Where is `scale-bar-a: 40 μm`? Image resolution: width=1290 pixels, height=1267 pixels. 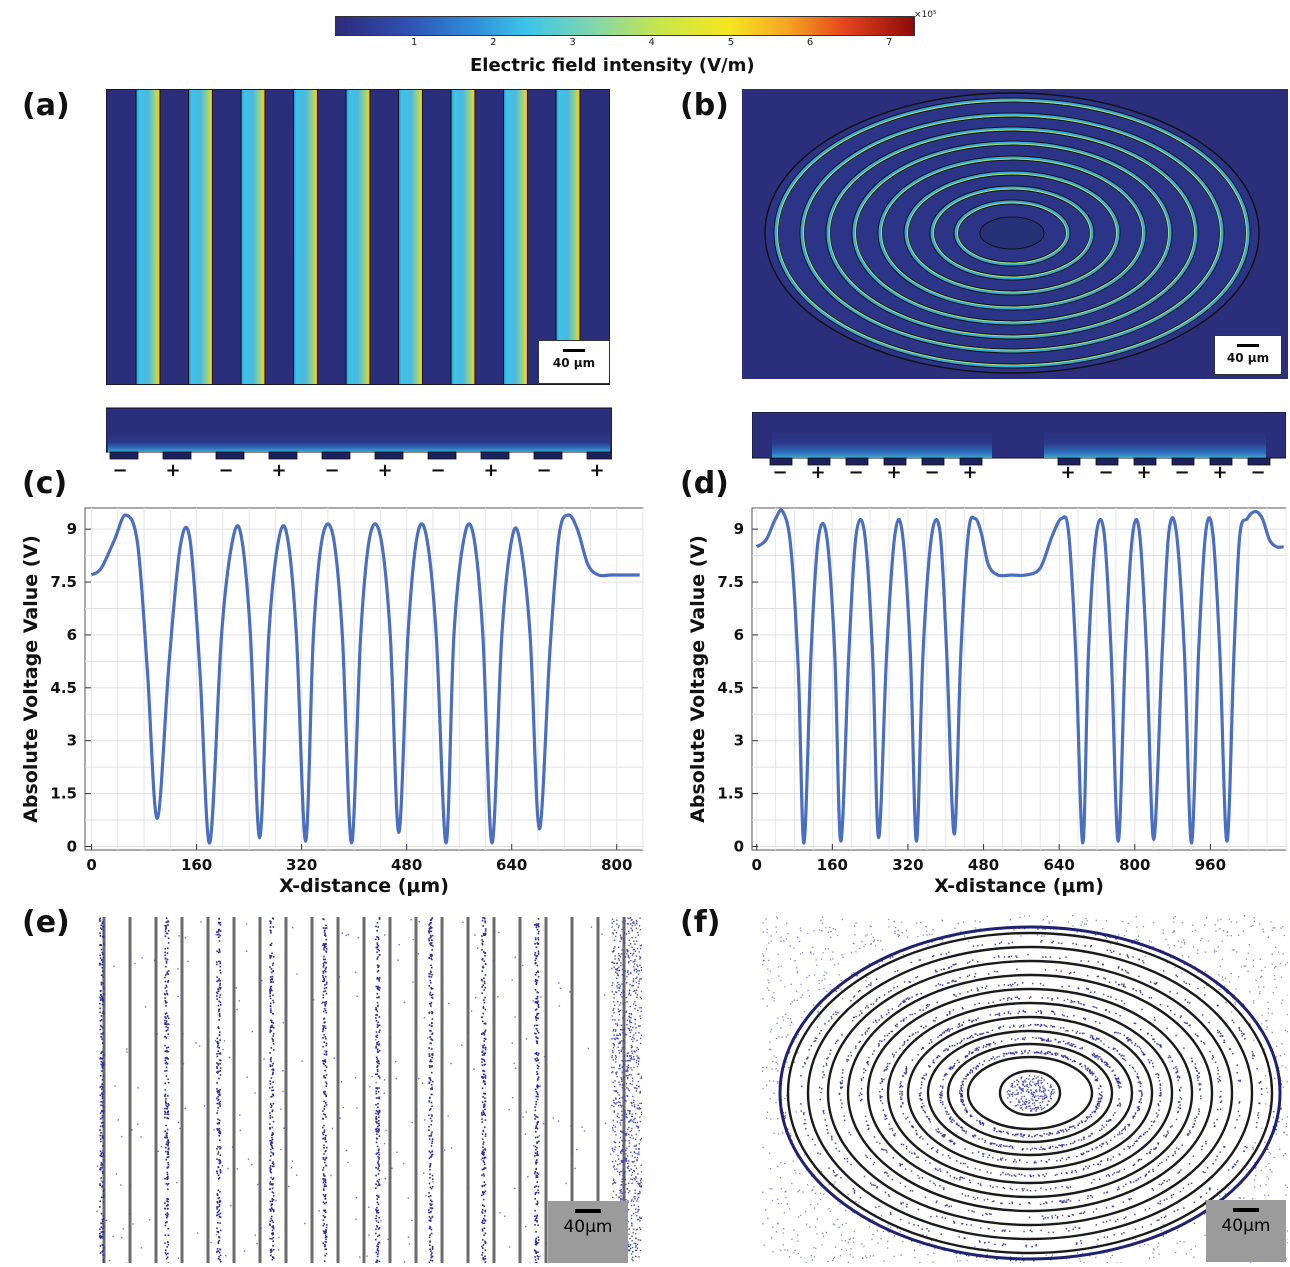
scale-bar-a: 40 μm is located at coordinates (574, 362).